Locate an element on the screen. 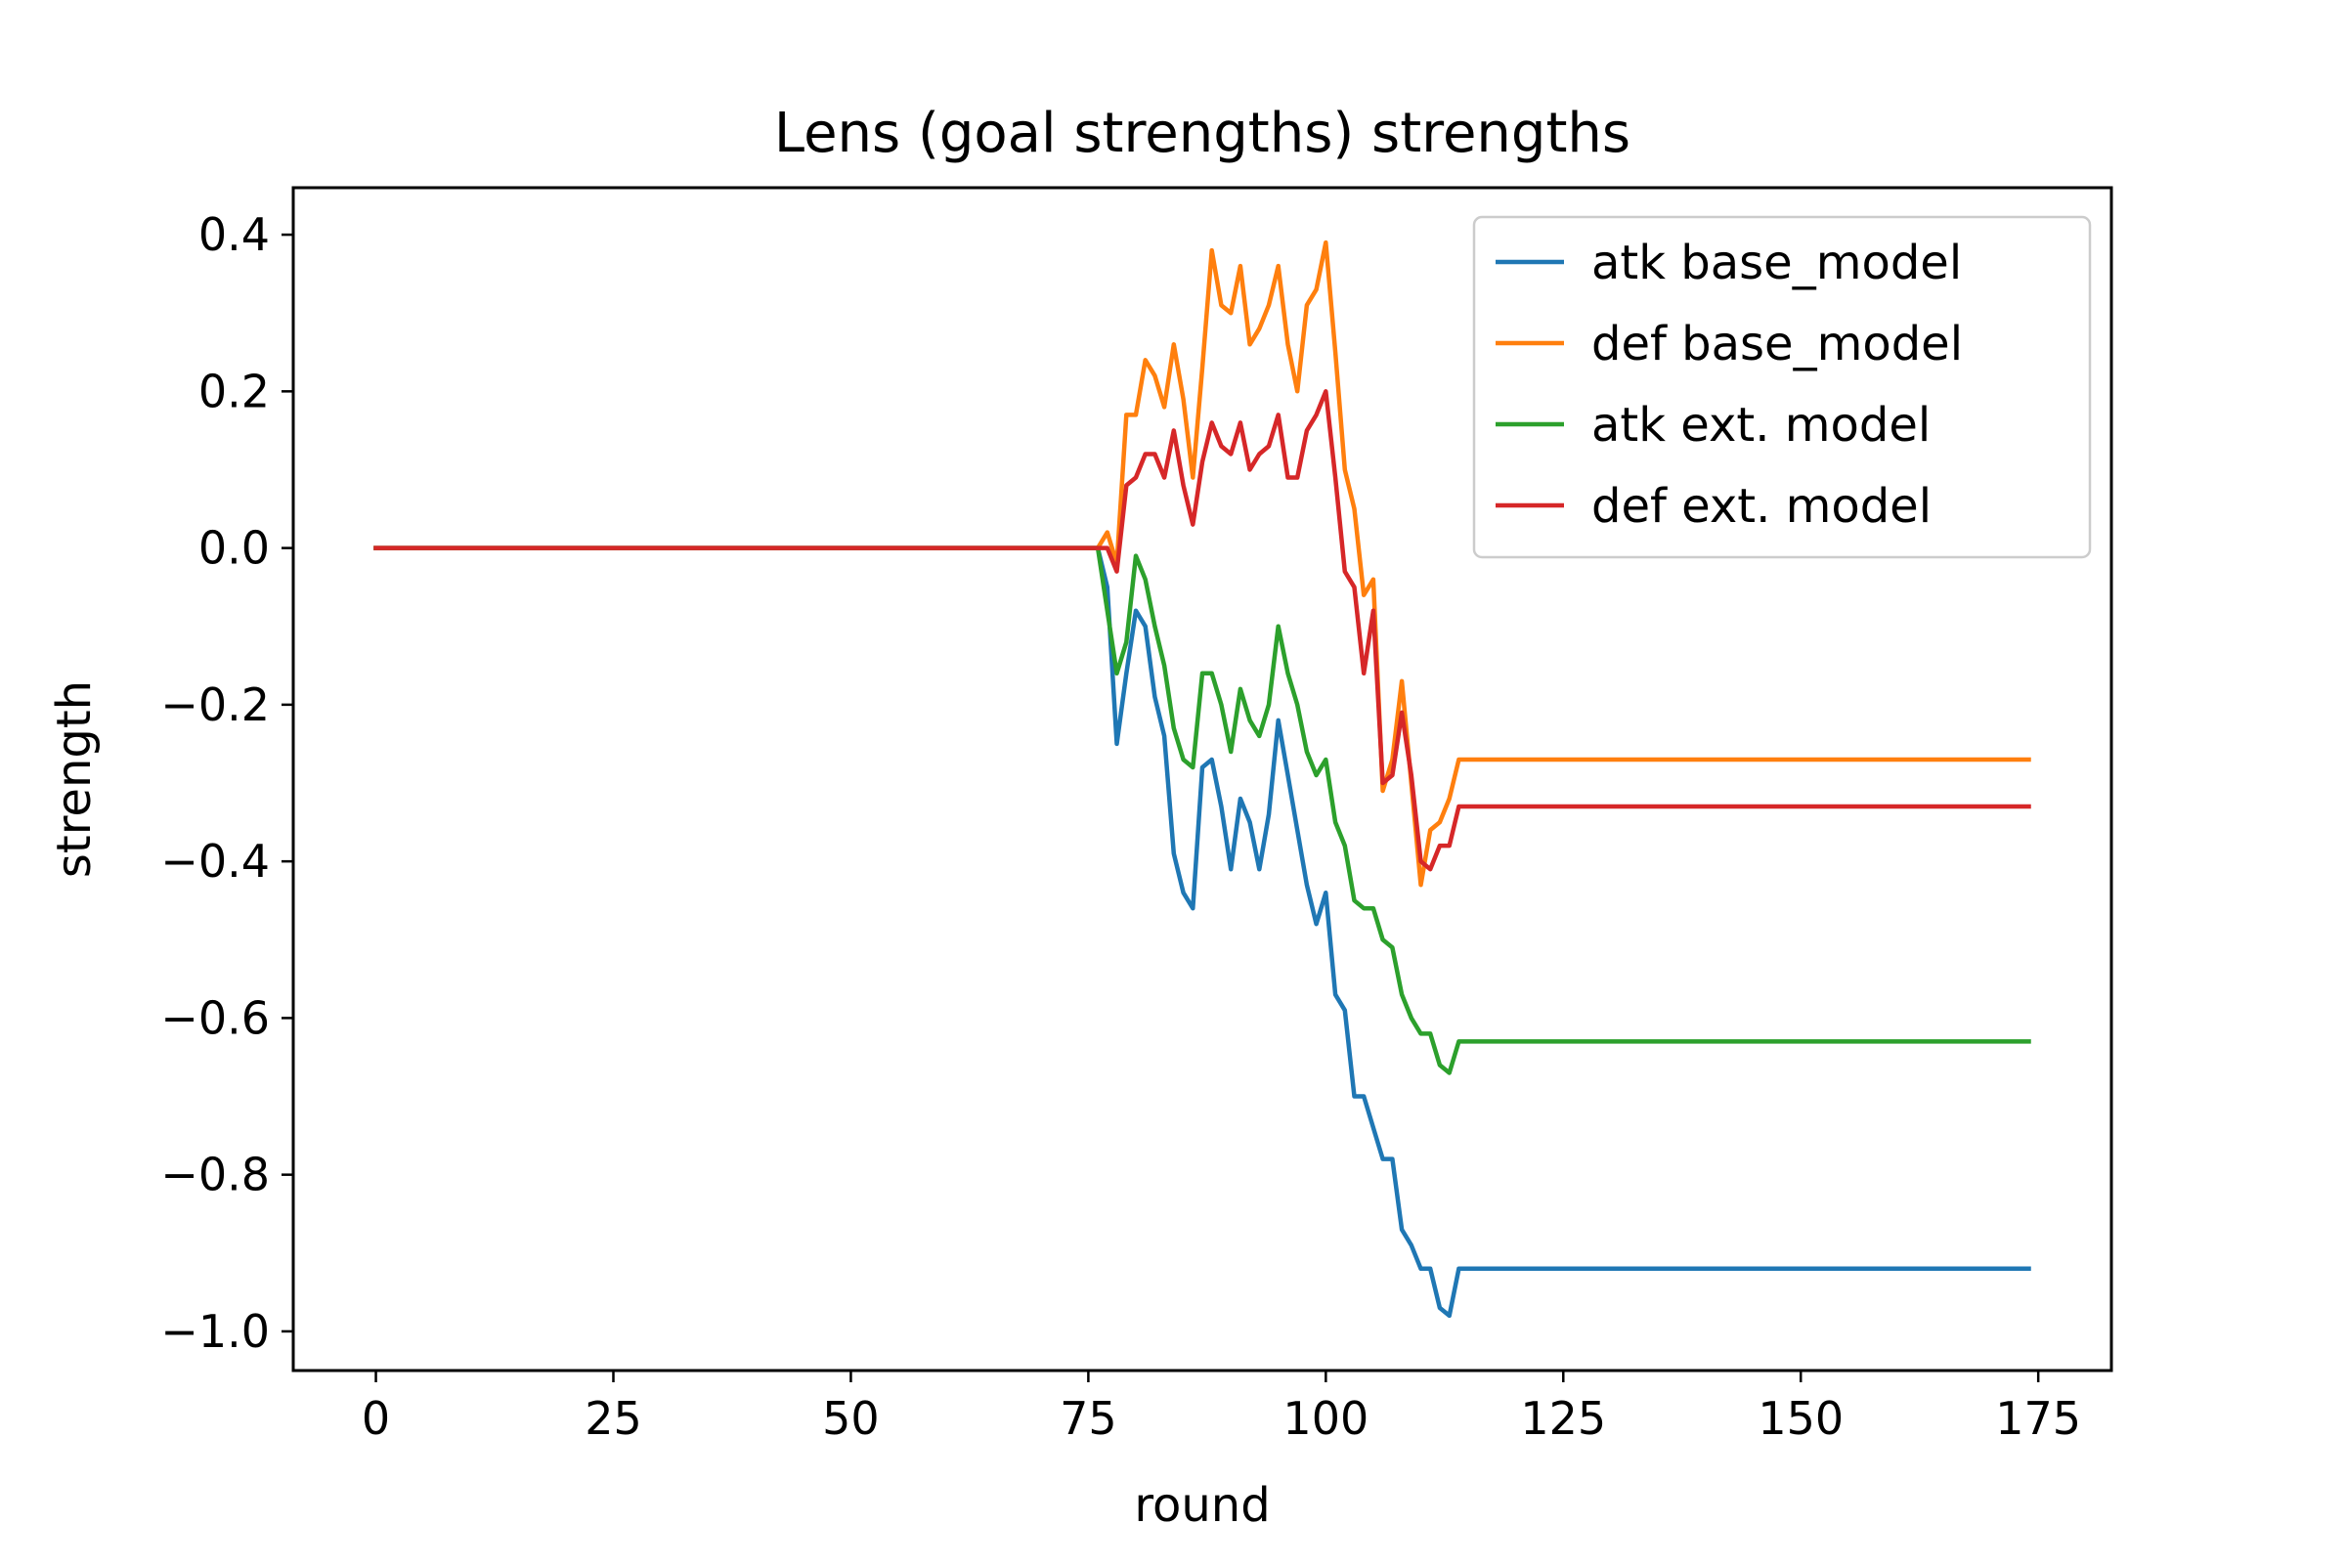 The width and height of the screenshot is (2346, 1568). y-tick-label: −1.0 is located at coordinates (215, 1331).